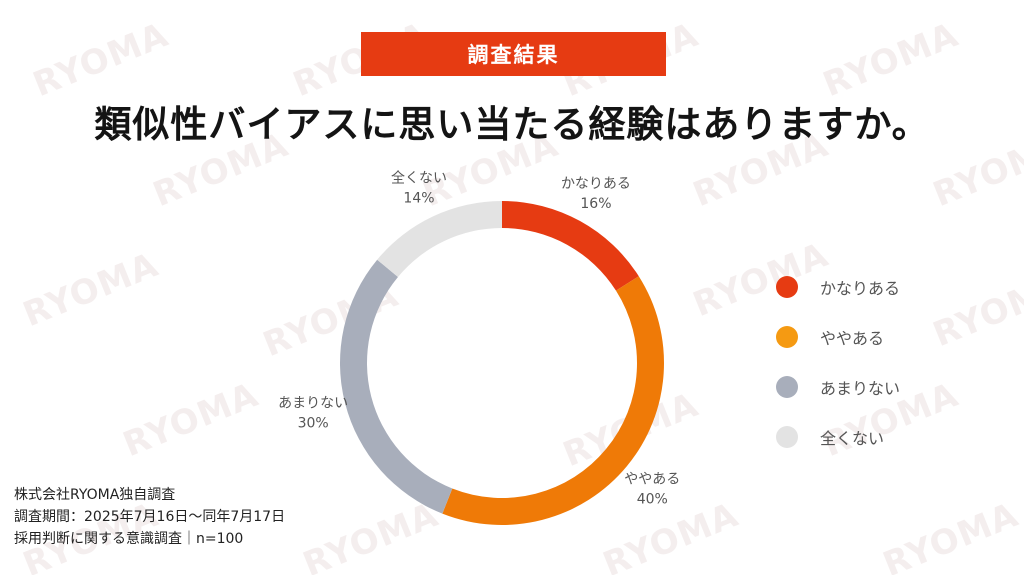 This screenshot has width=1024, height=575. Describe the element at coordinates (129, 539) in the screenshot. I see `footnote-survey: 採用判断に関する意識調査｜n=100` at that location.